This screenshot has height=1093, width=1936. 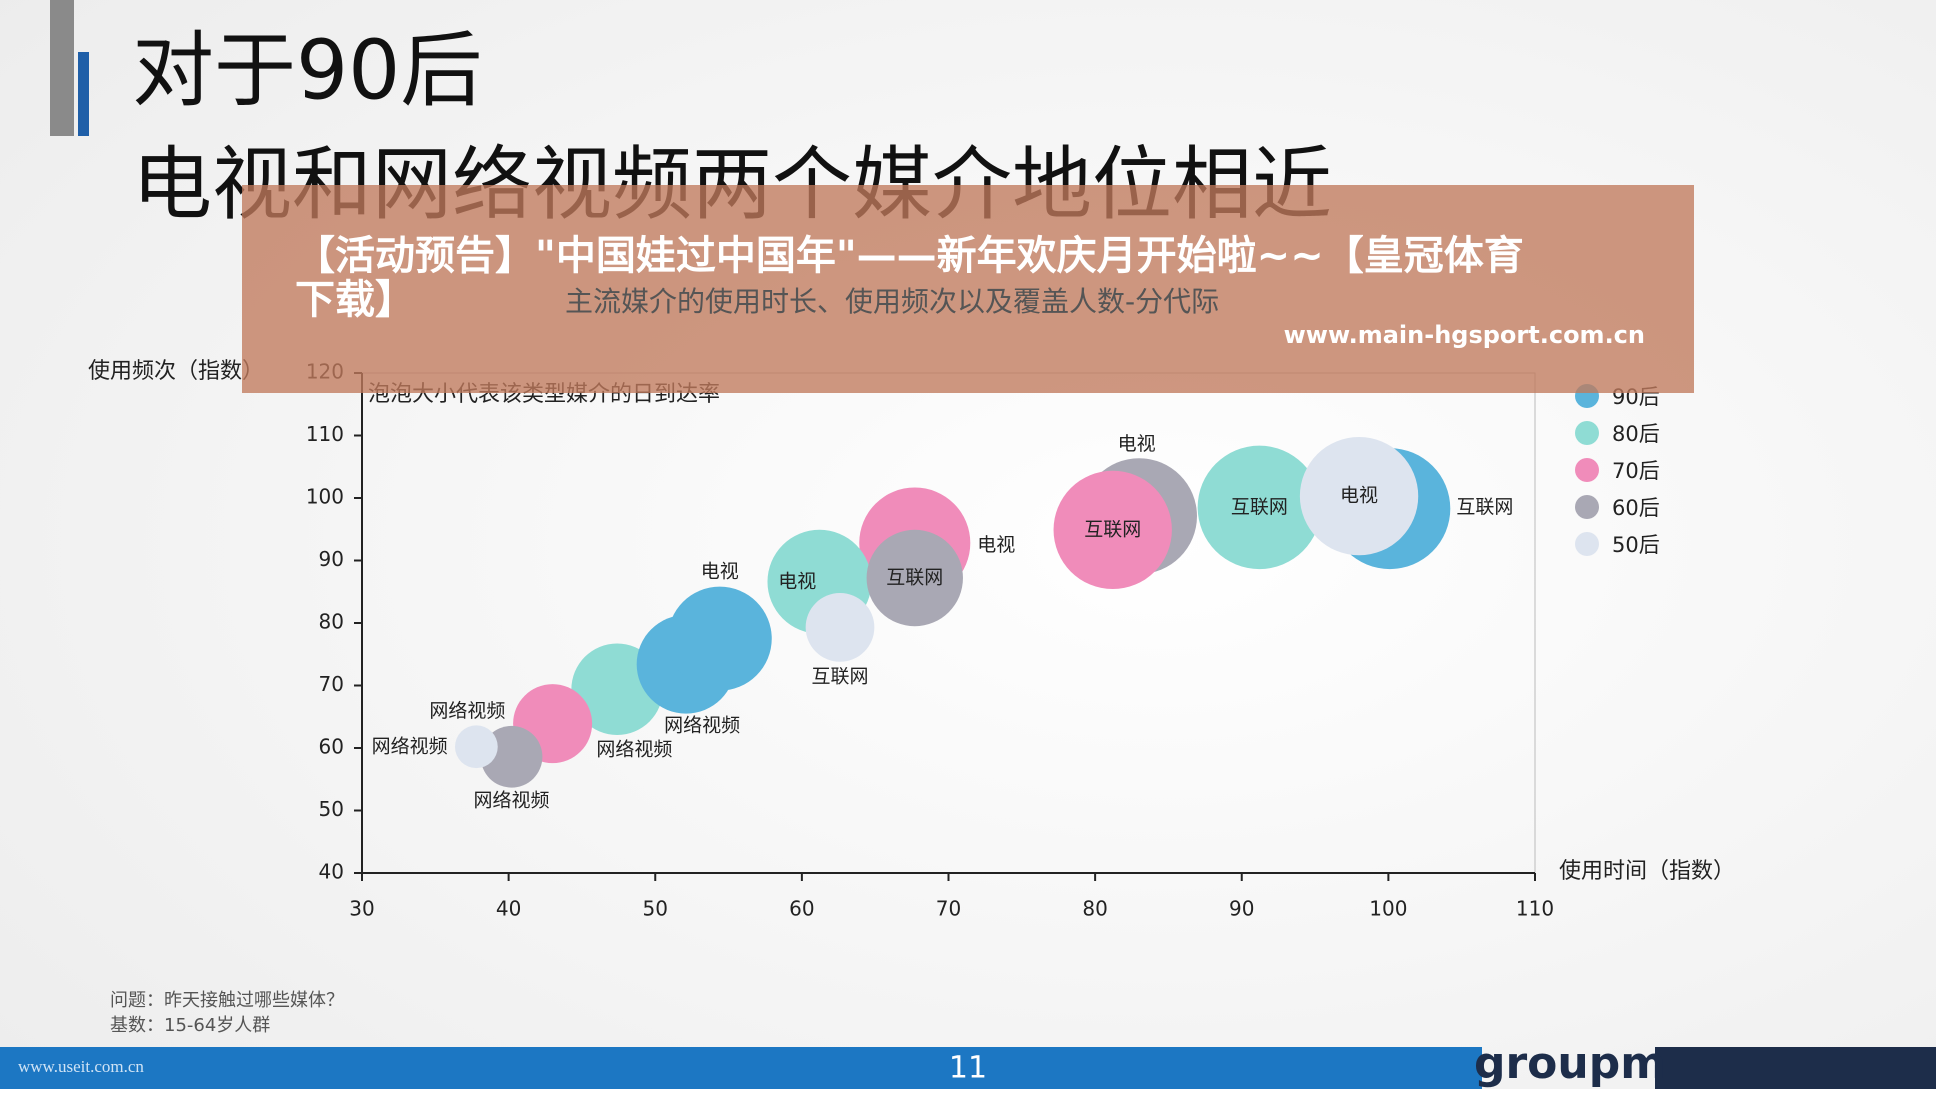 I want to click on footnote: 问题：昨天接触过哪些媒体？, so click(x=227, y=1000).